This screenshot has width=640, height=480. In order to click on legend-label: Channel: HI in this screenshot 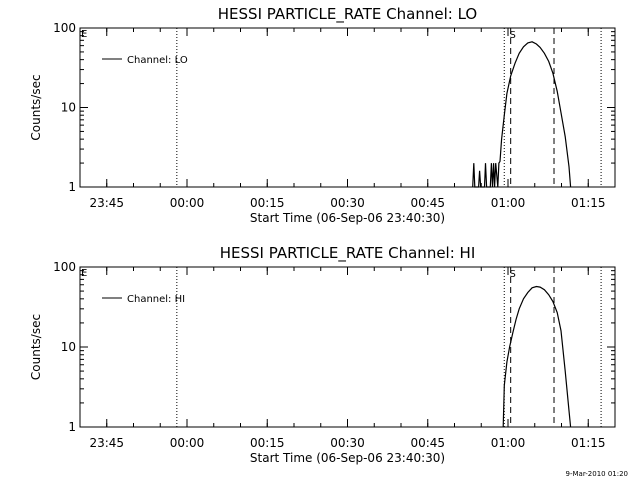, I will do `click(156, 299)`.